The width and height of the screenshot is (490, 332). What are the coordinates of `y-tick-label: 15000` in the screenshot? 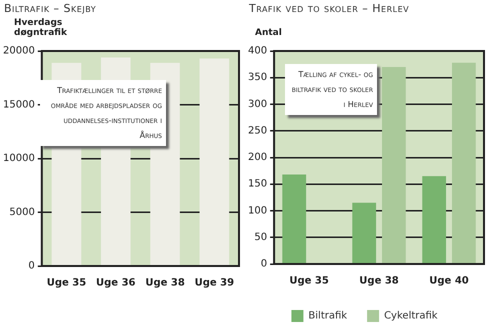 It's located at (19, 104).